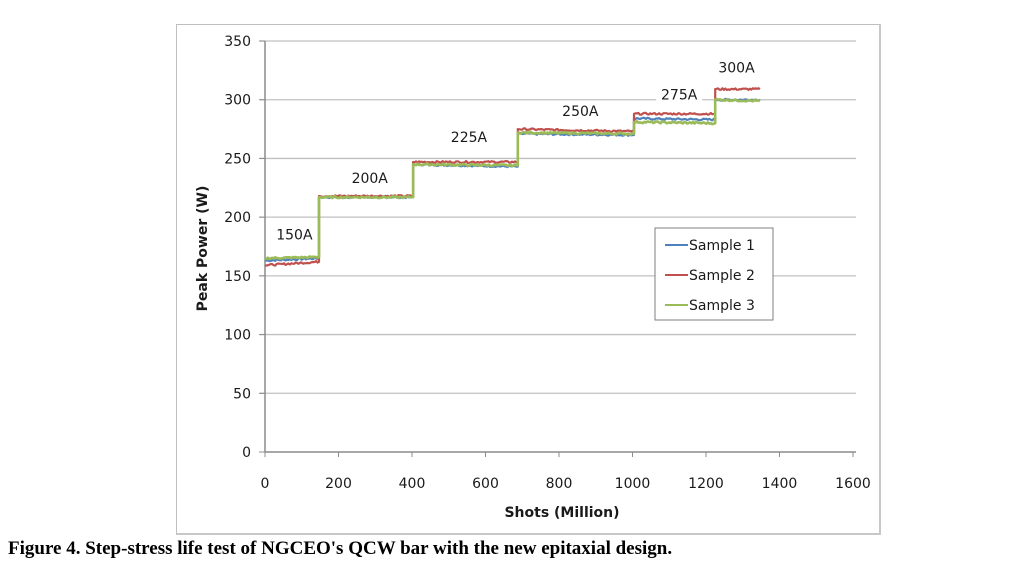 The image size is (1024, 572). What do you see at coordinates (237, 336) in the screenshot?
I see `y-tick-label: 100` at bounding box center [237, 336].